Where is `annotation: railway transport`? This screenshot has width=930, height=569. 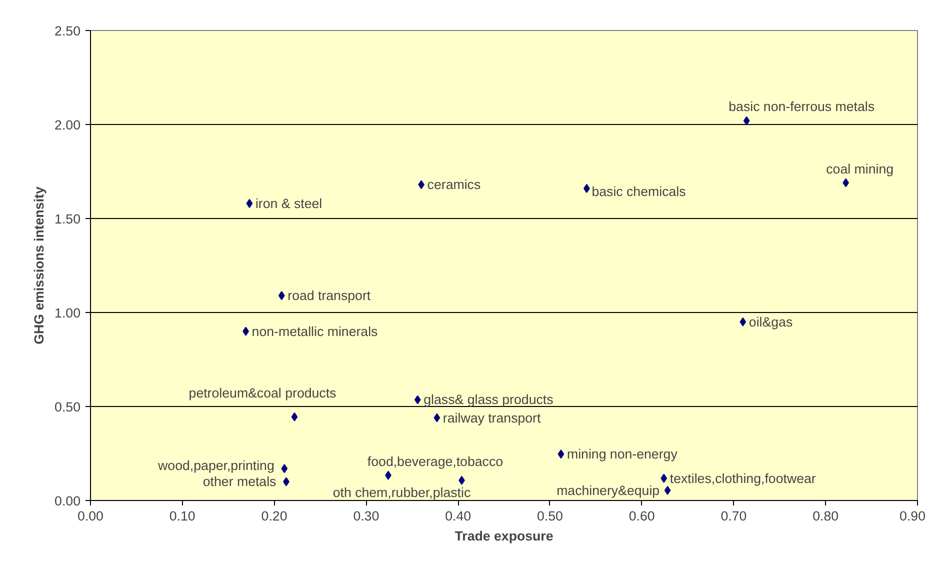 annotation: railway transport is located at coordinates (491, 418).